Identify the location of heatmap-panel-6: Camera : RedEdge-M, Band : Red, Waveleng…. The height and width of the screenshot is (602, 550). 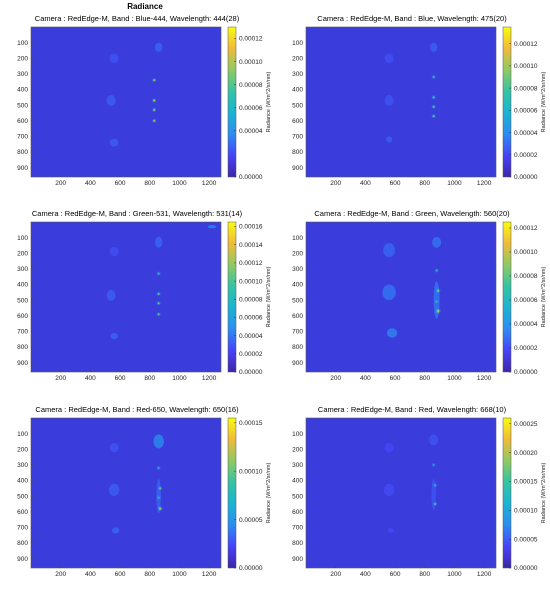
(419, 491).